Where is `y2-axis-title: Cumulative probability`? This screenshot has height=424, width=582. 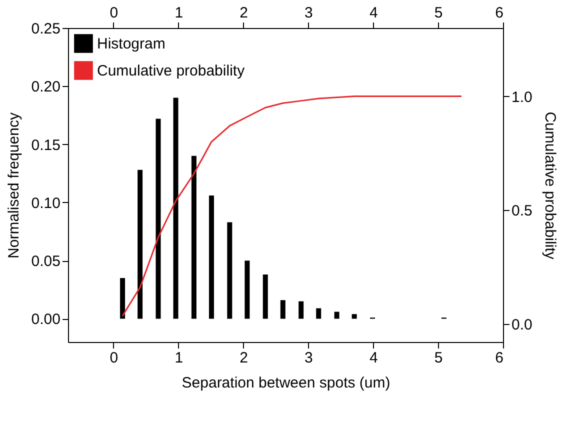
y2-axis-title: Cumulative probability is located at coordinates (549, 186).